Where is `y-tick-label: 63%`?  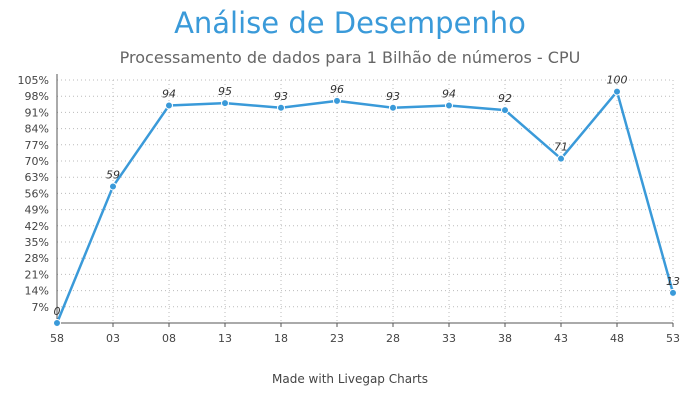
y-tick-label: 63% is located at coordinates (37, 177).